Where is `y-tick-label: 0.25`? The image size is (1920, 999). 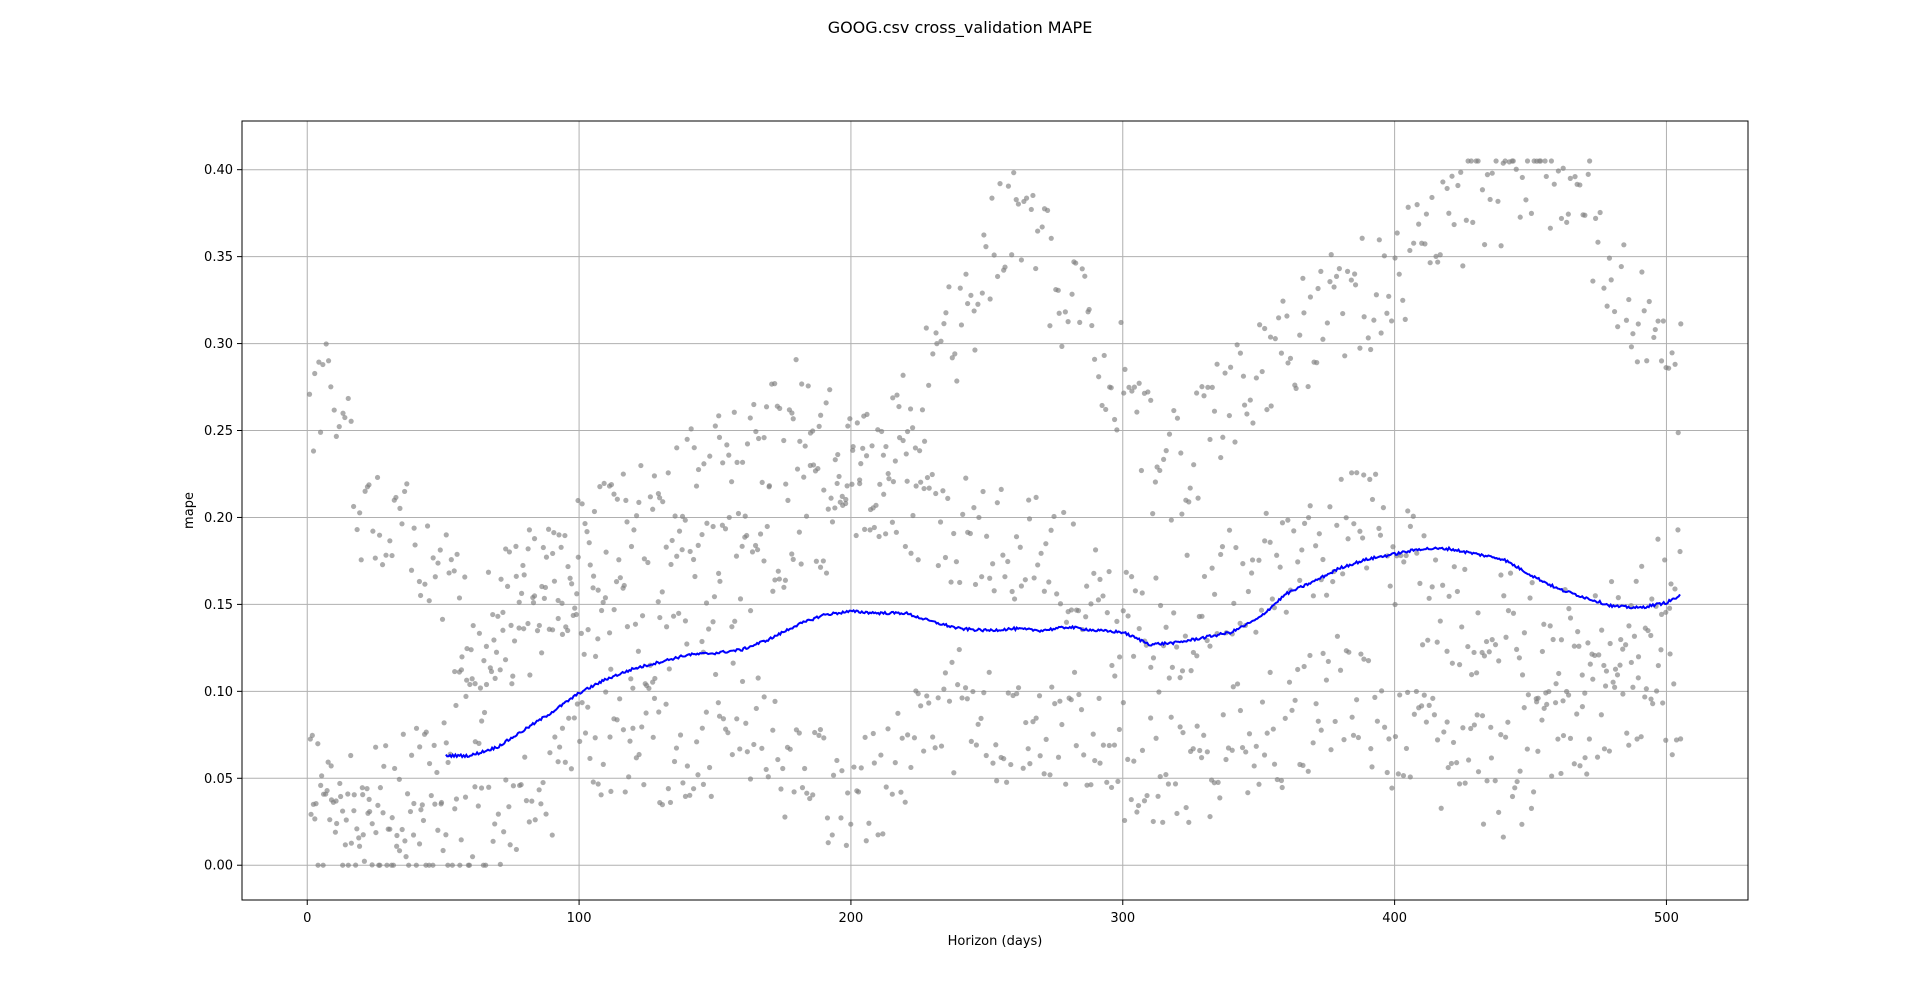
y-tick-label: 0.25 is located at coordinates (218, 431).